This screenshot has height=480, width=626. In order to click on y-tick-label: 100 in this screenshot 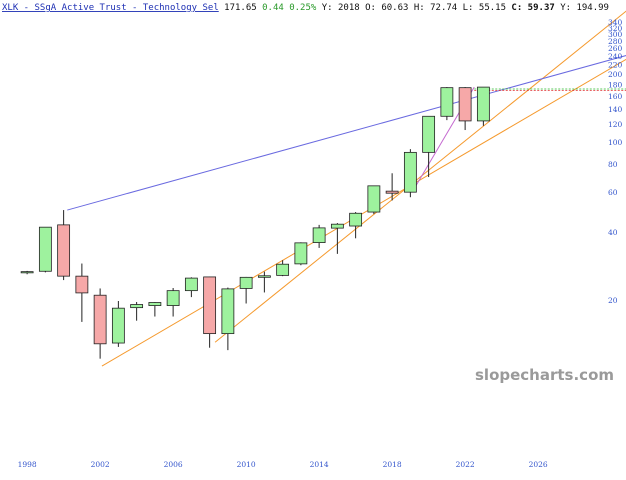, I will do `click(615, 142)`.